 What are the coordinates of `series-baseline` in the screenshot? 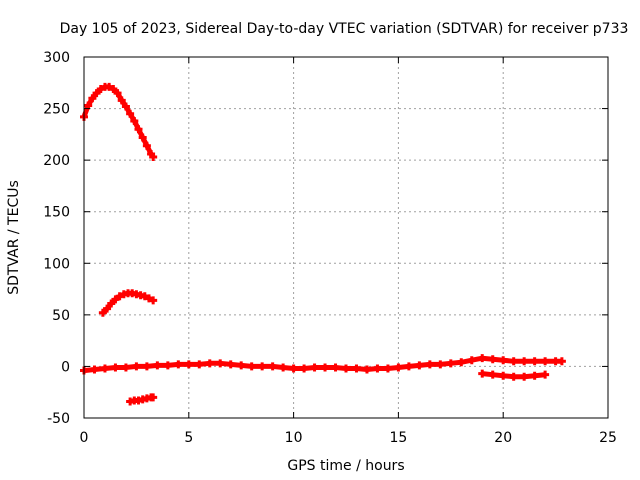 It's located at (323, 364).